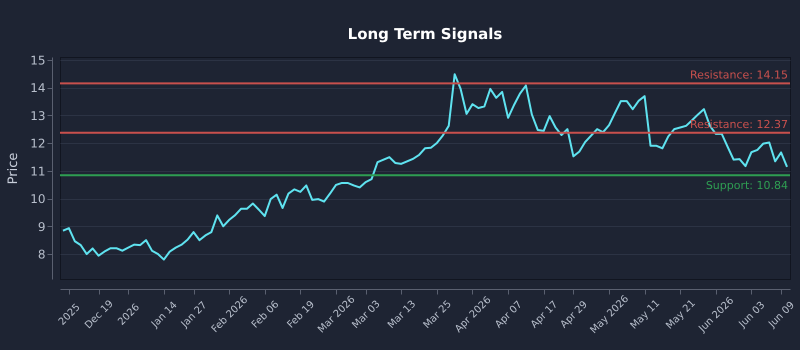 This screenshot has height=350, width=800. Describe the element at coordinates (544, 314) in the screenshot. I see `x-tick-label: Apr 17` at that location.